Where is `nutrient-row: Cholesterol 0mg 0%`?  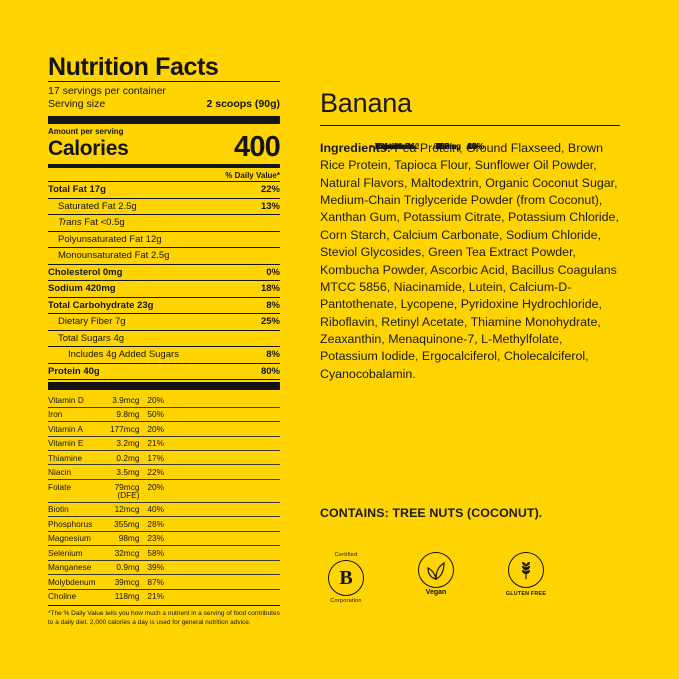
nutrient-row: Cholesterol 0mg 0% is located at coordinates (164, 273).